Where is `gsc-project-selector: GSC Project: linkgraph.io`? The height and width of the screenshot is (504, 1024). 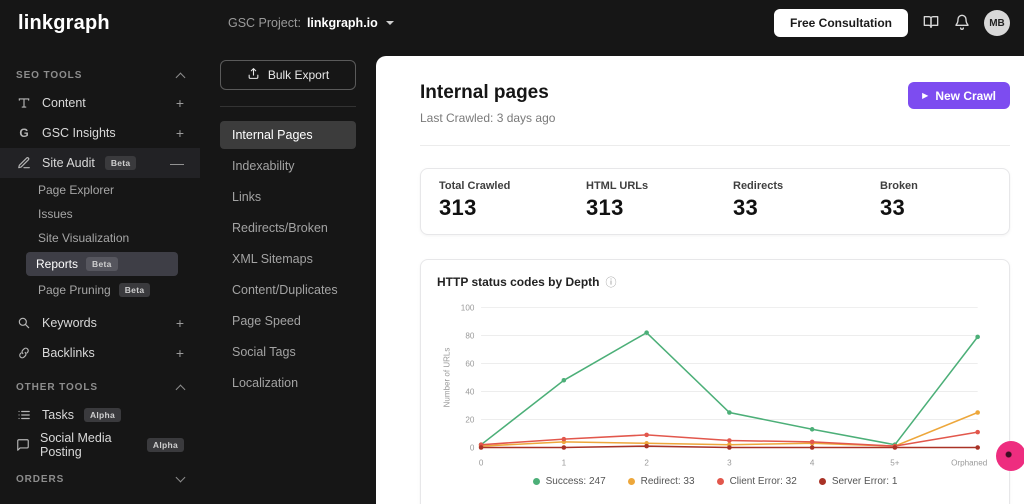
gsc-project-selector: GSC Project: linkgraph.io is located at coordinates (297, 23).